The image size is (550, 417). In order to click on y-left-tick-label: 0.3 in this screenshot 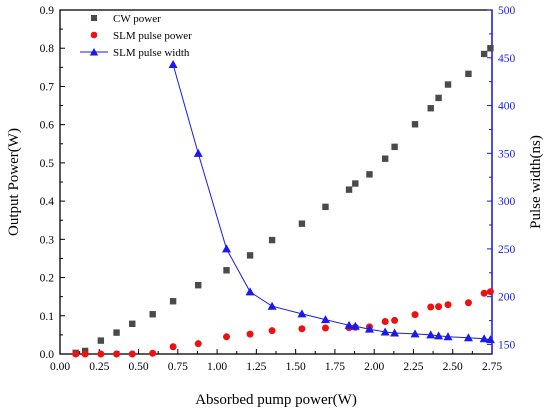, I will do `click(47, 240)`.